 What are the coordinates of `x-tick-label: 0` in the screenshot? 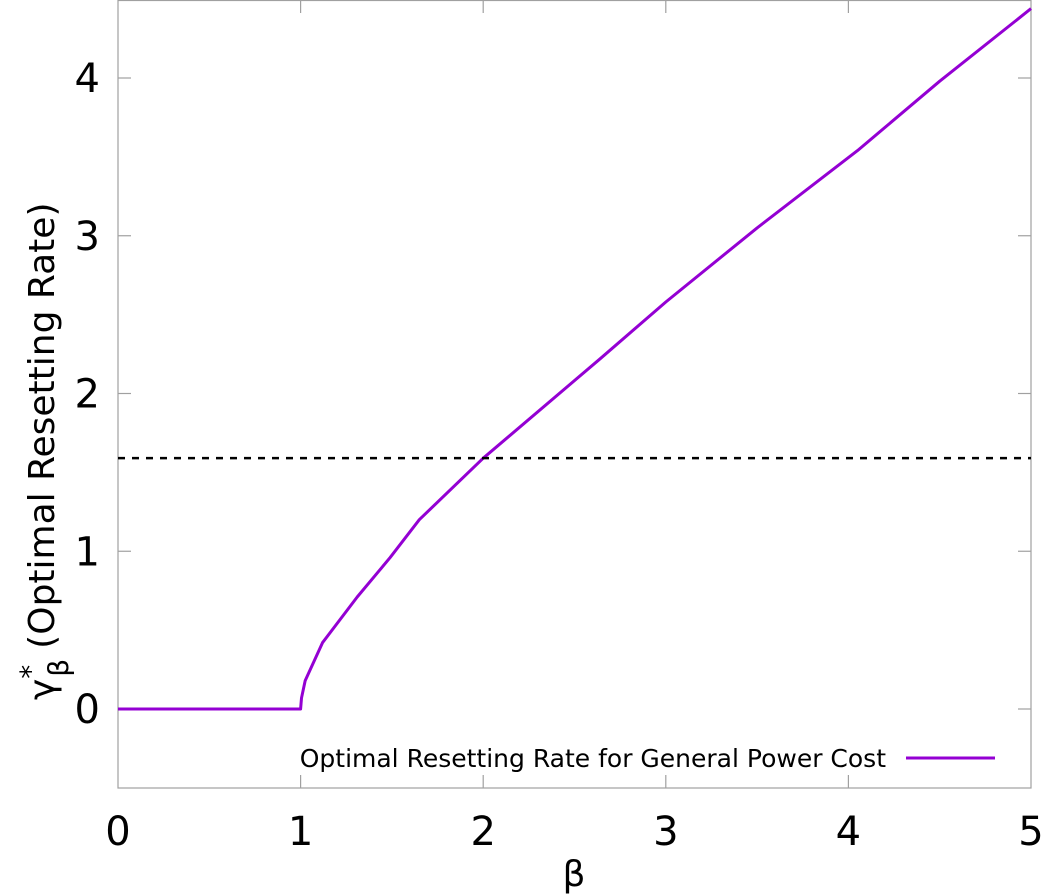 It's located at (117, 832).